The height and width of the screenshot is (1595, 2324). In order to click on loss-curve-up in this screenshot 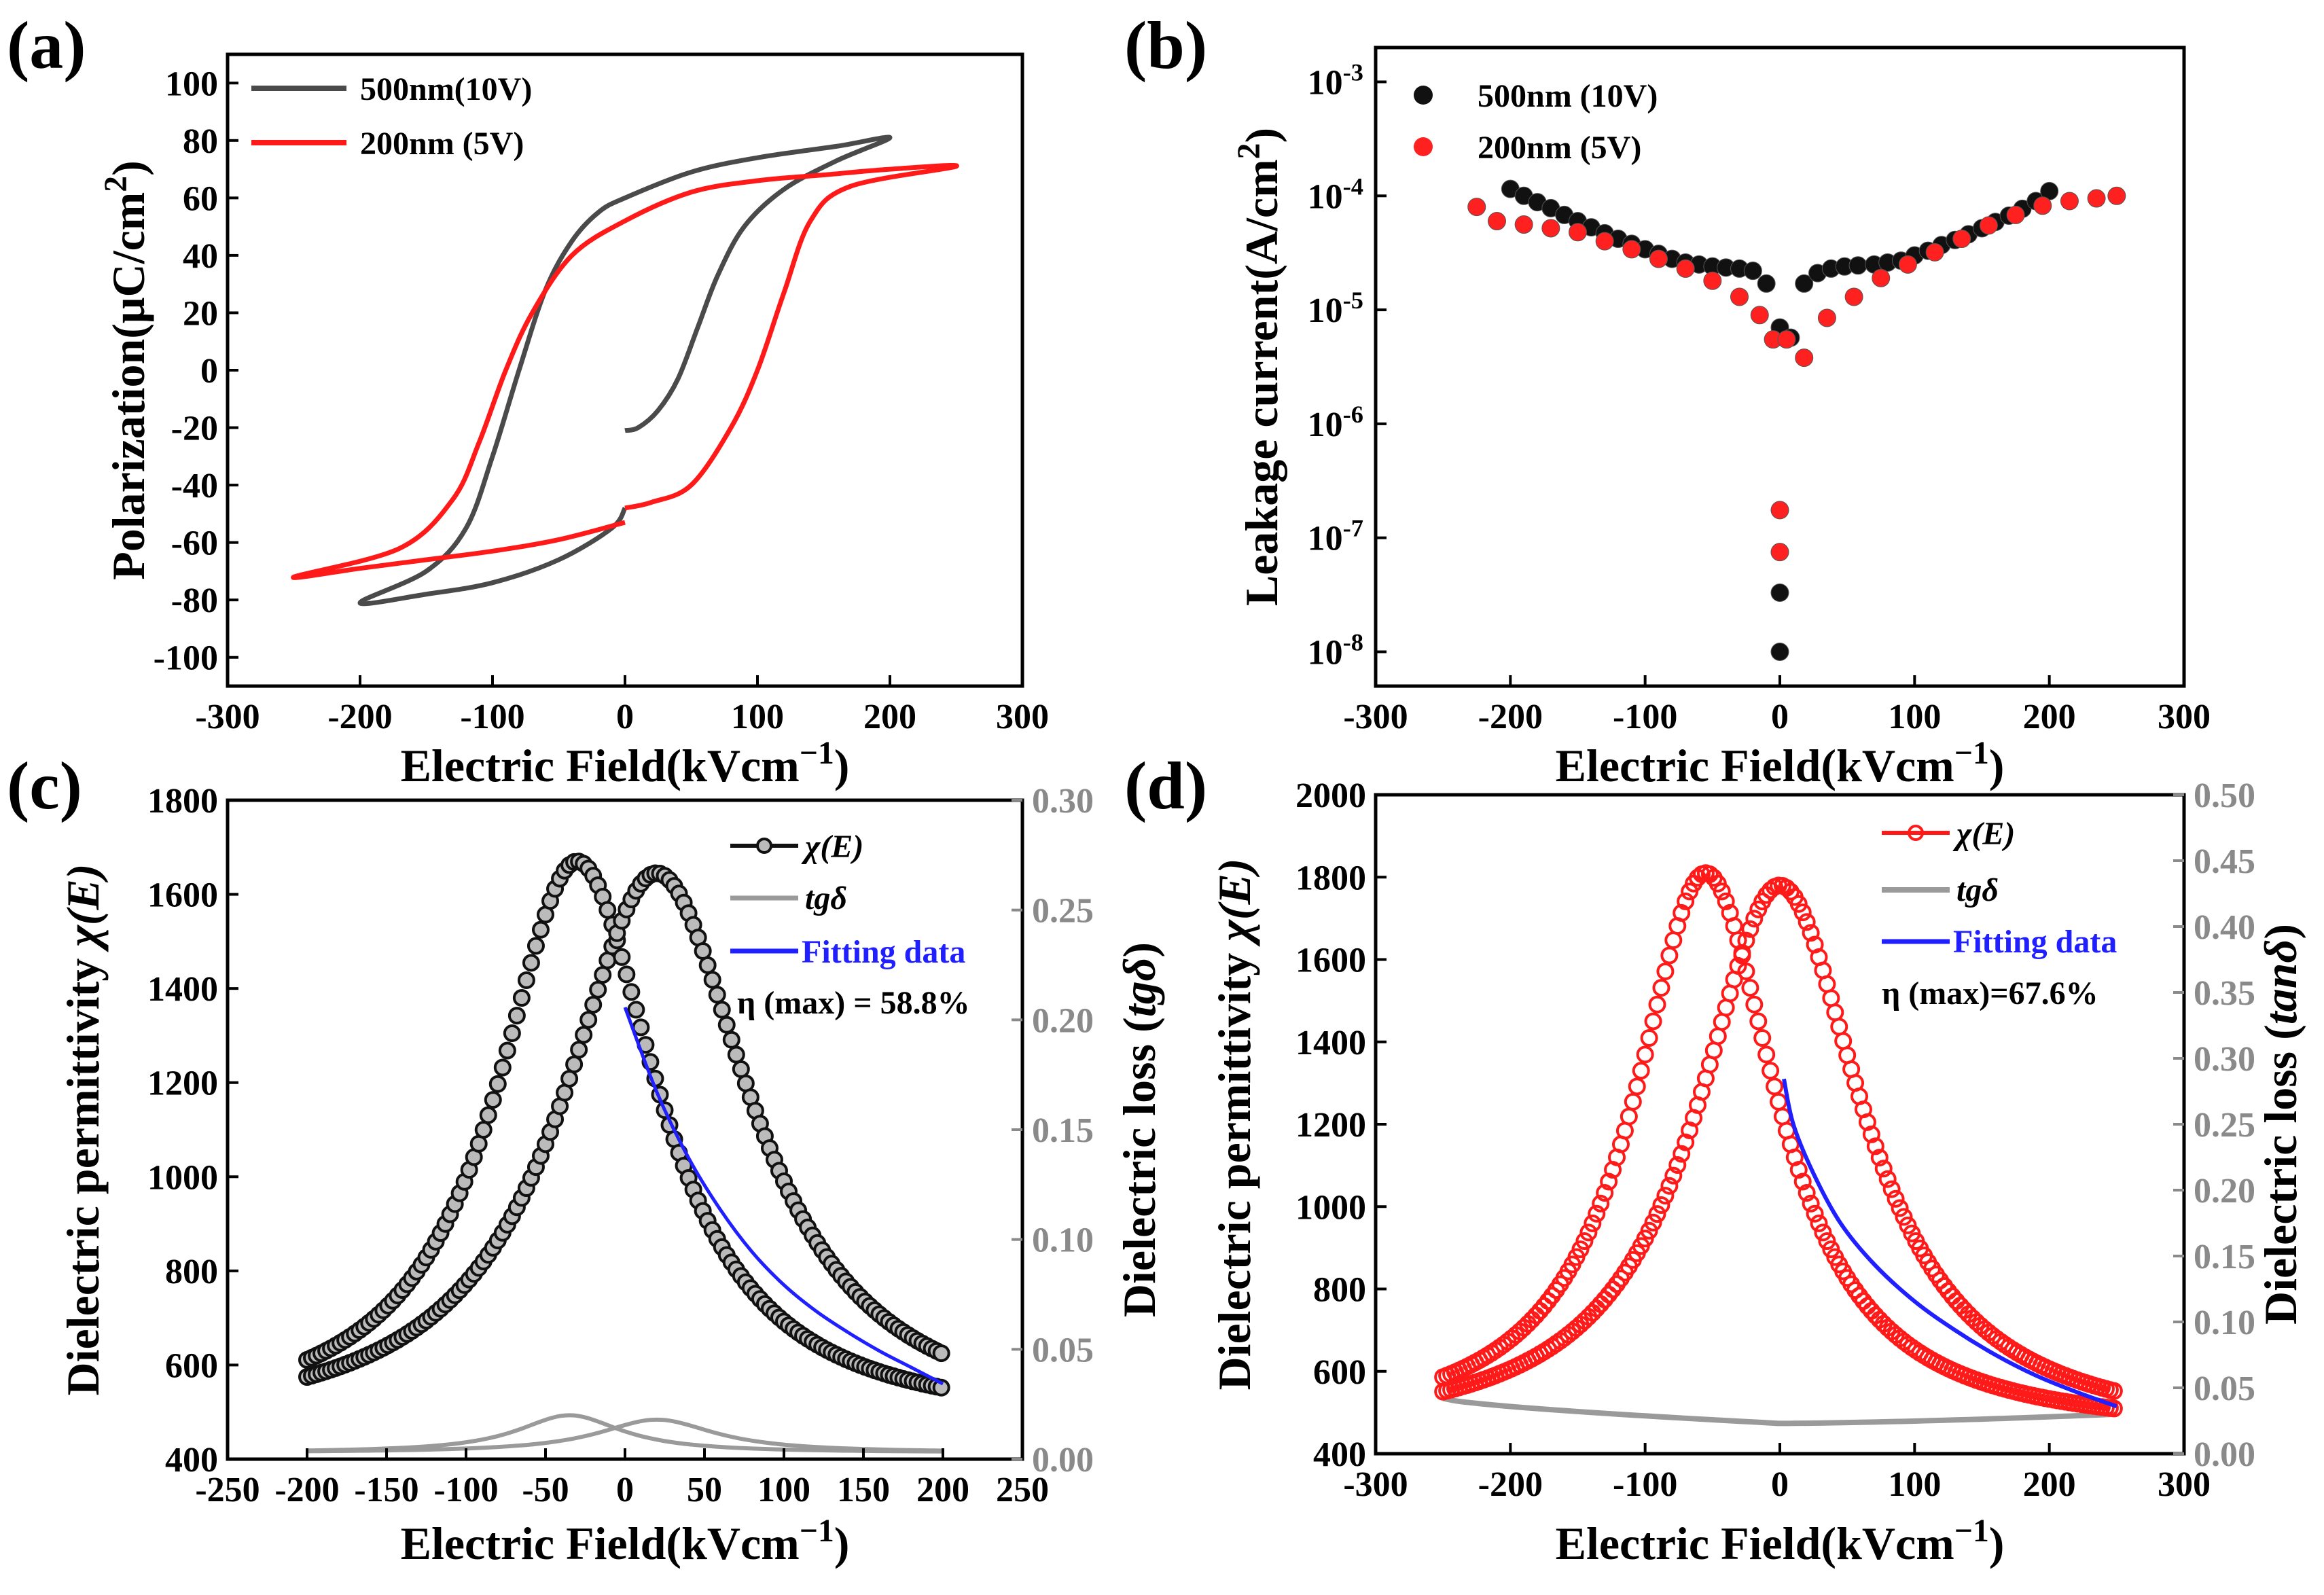, I will do `click(625, 1433)`.